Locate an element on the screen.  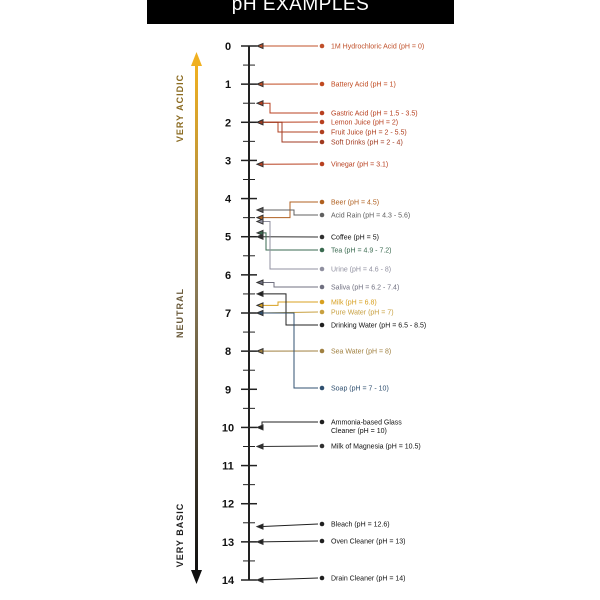
example-item: Drain Cleaner (pH = 14) is located at coordinates (362, 579).